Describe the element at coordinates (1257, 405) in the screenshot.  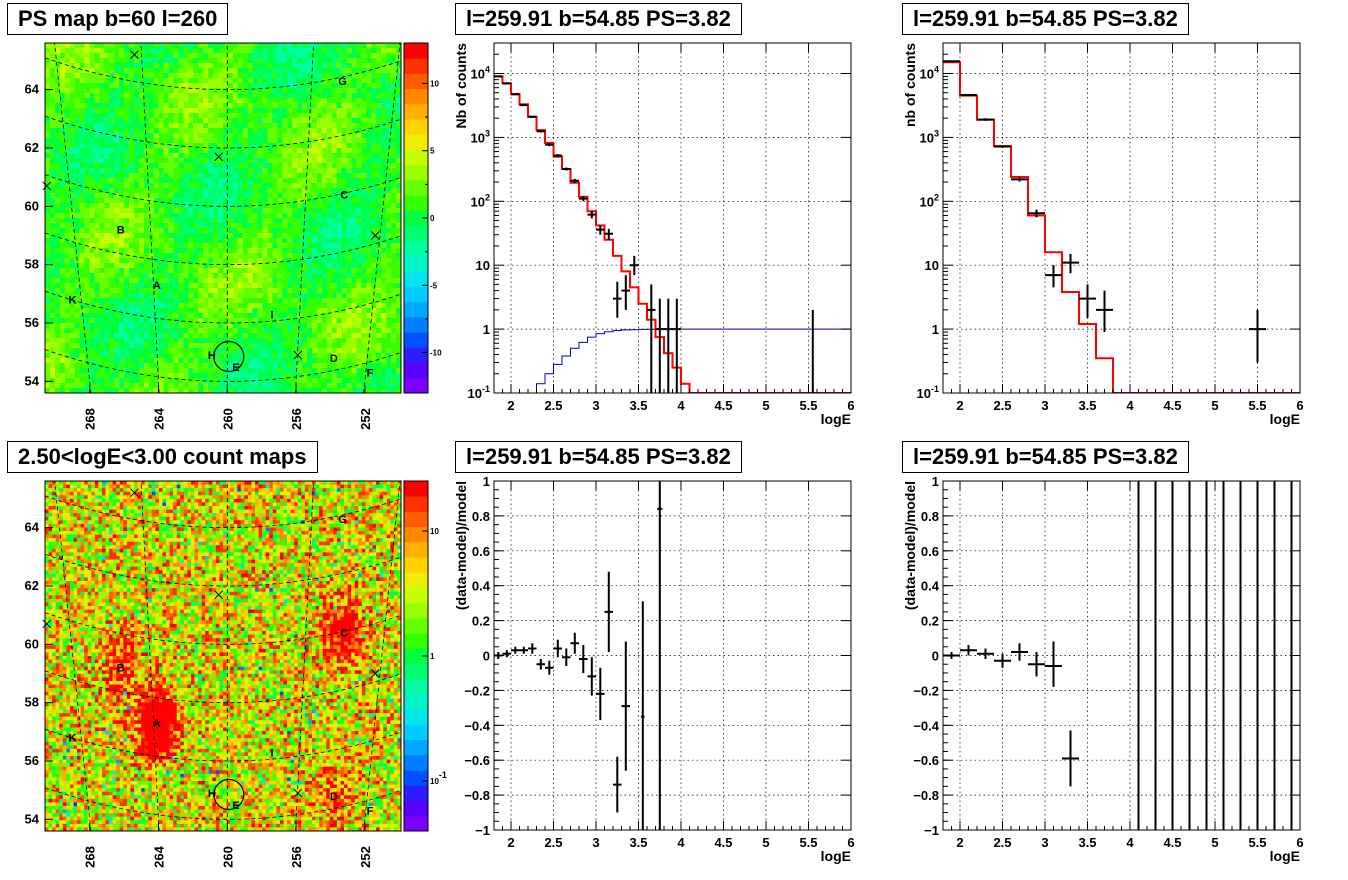
I see `x-tick-label: 5.5` at that location.